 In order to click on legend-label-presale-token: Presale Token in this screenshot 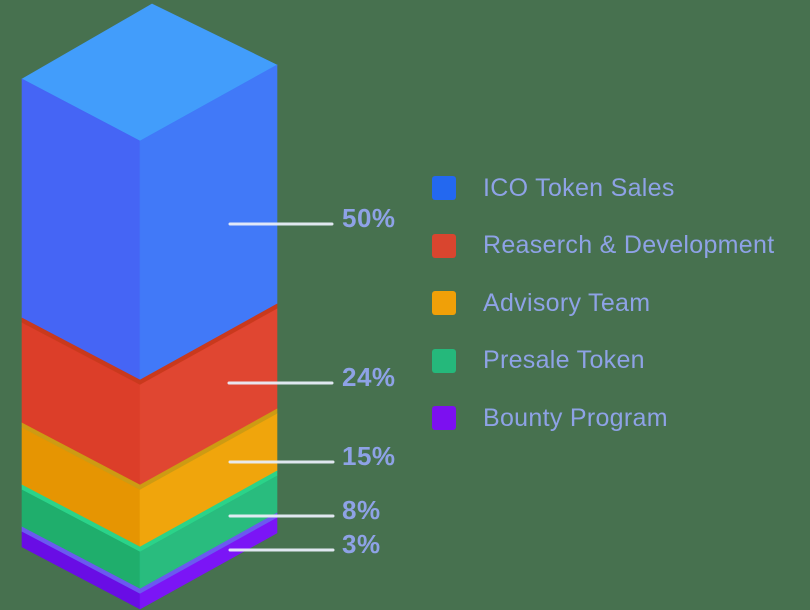, I will do `click(564, 360)`.